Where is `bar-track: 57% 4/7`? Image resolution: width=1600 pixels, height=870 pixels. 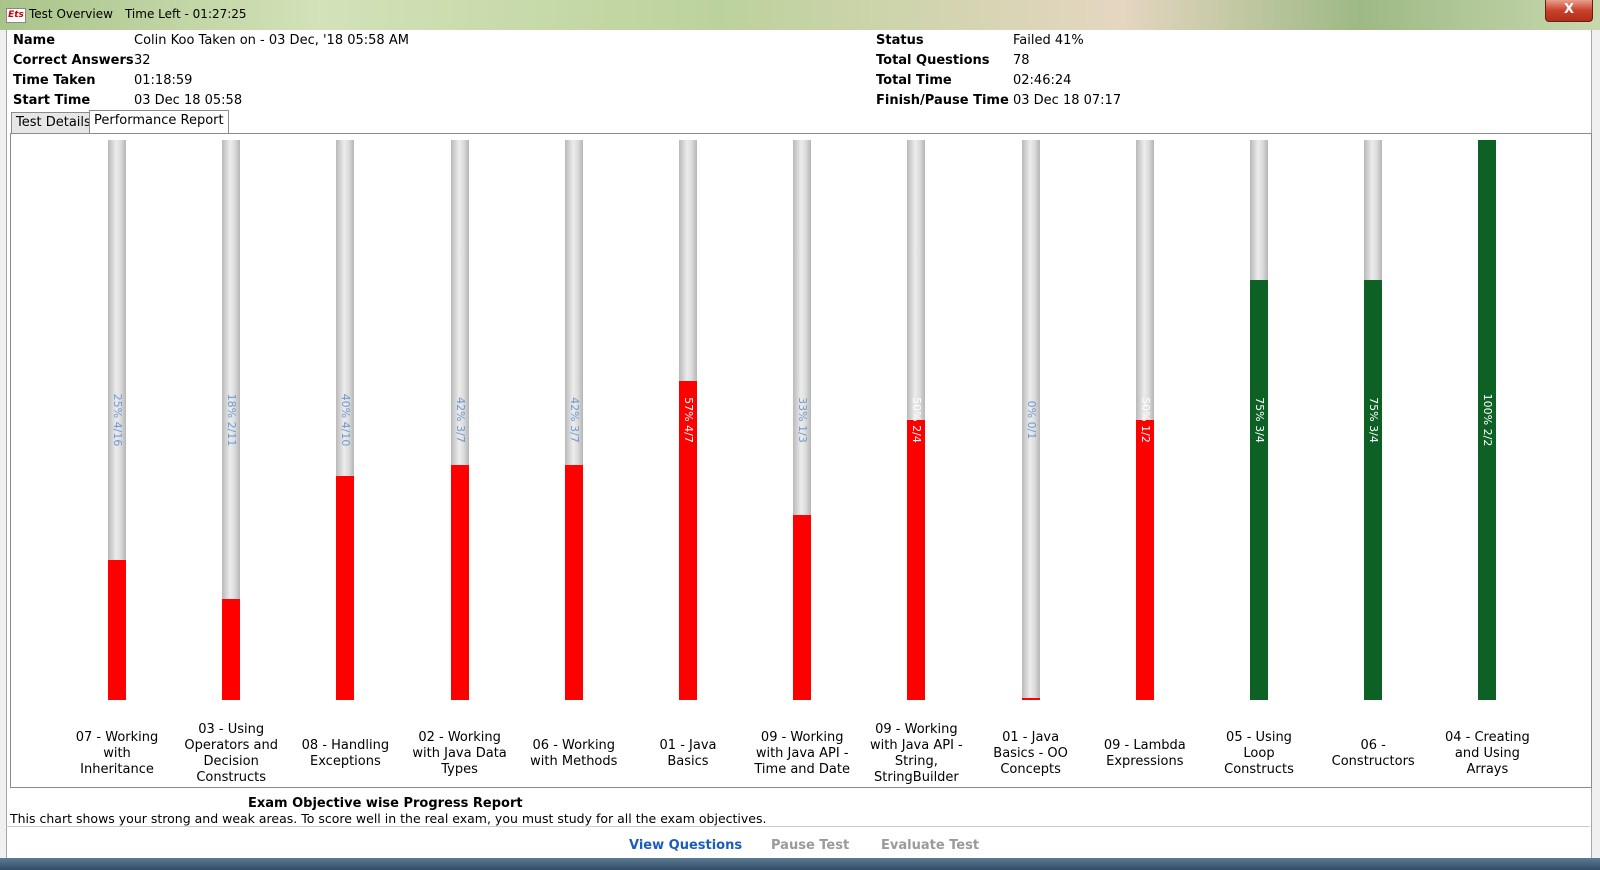
bar-track: 57% 4/7 is located at coordinates (688, 420).